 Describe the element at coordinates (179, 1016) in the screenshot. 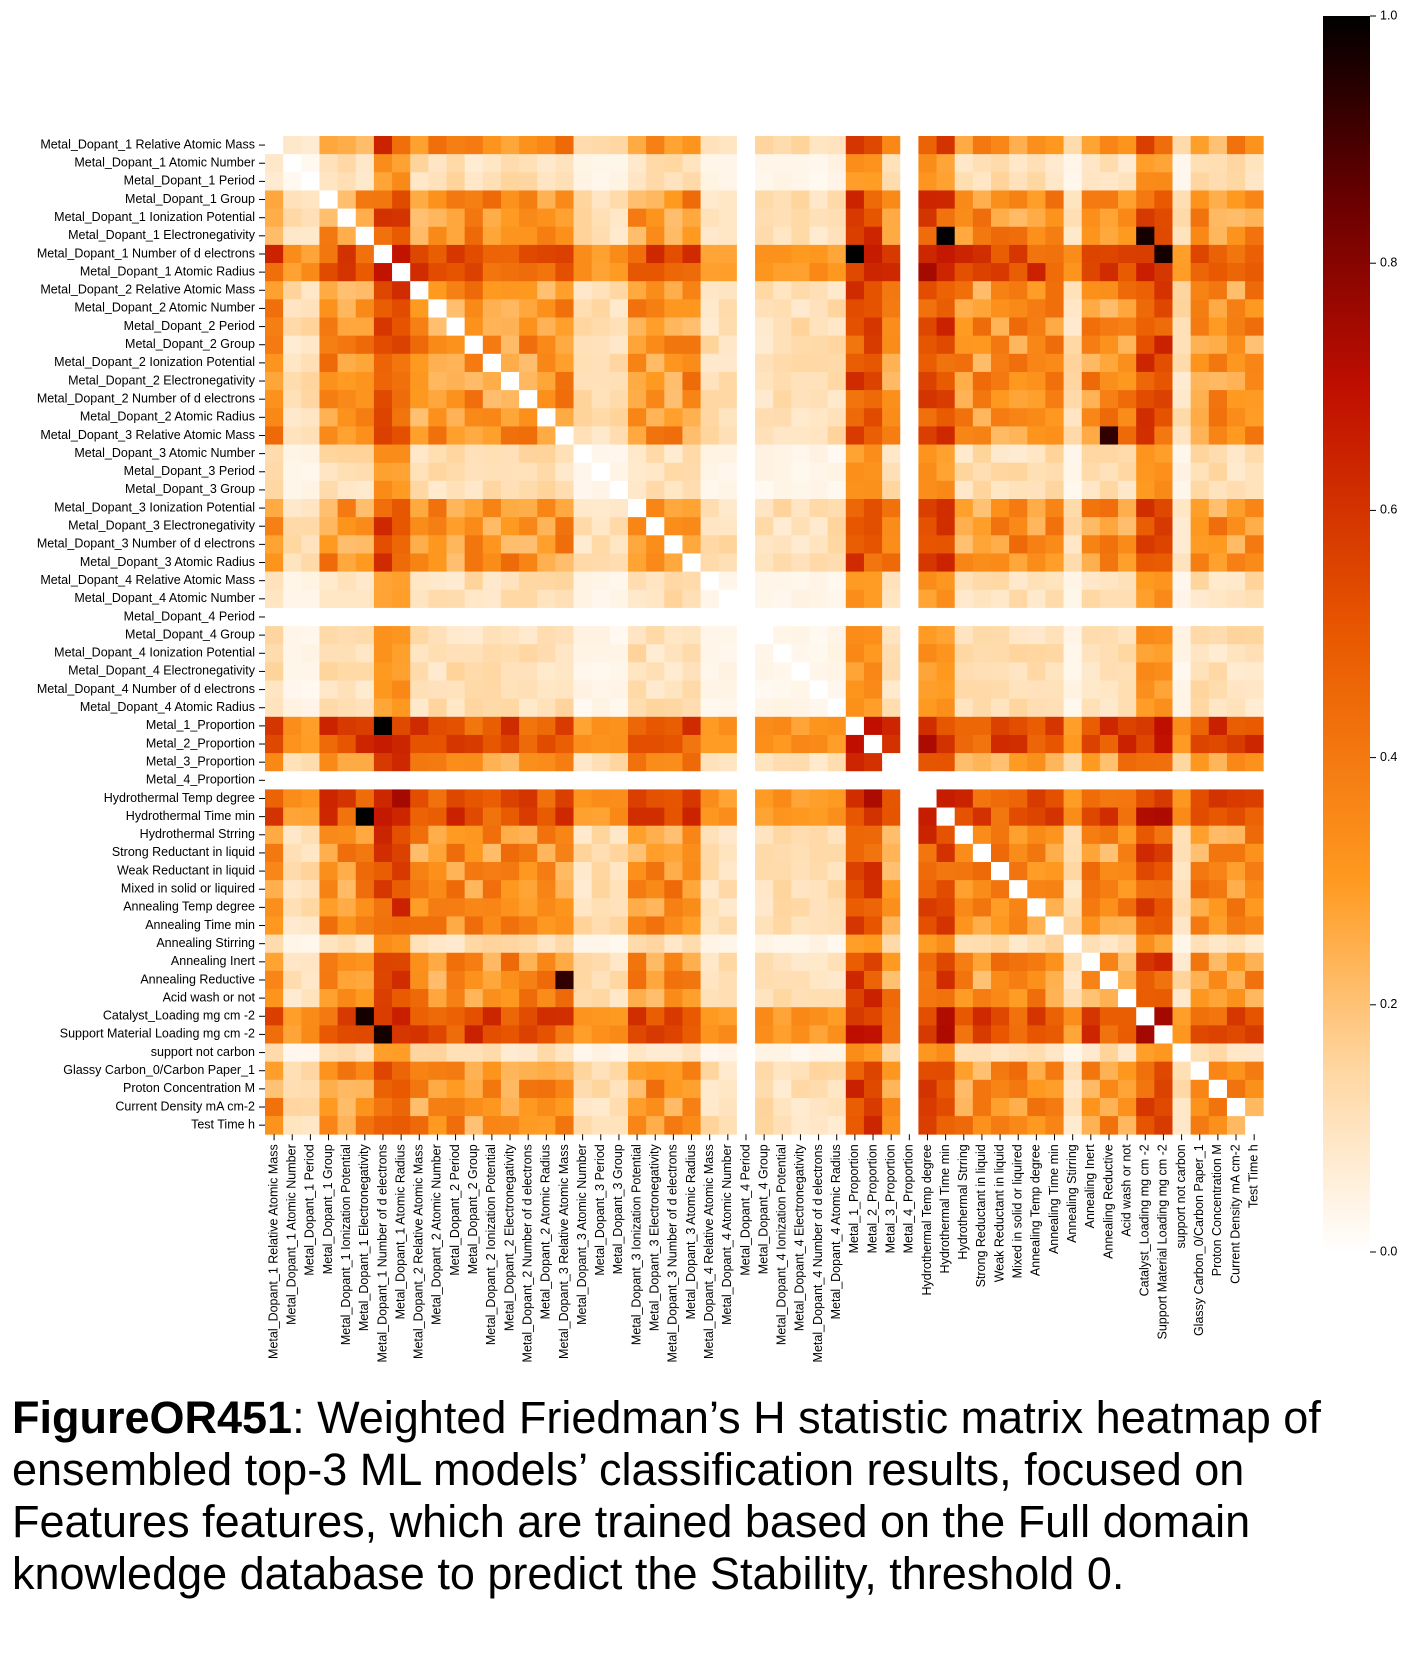

I see `row-label: Catalyst_Loading mg cm -2` at that location.